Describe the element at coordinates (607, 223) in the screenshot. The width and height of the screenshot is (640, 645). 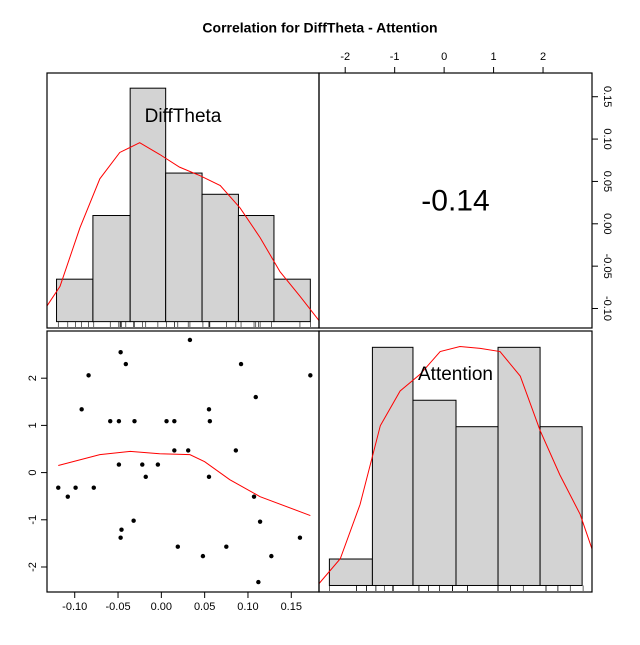
I see `right-tick-label: 0.00` at that location.